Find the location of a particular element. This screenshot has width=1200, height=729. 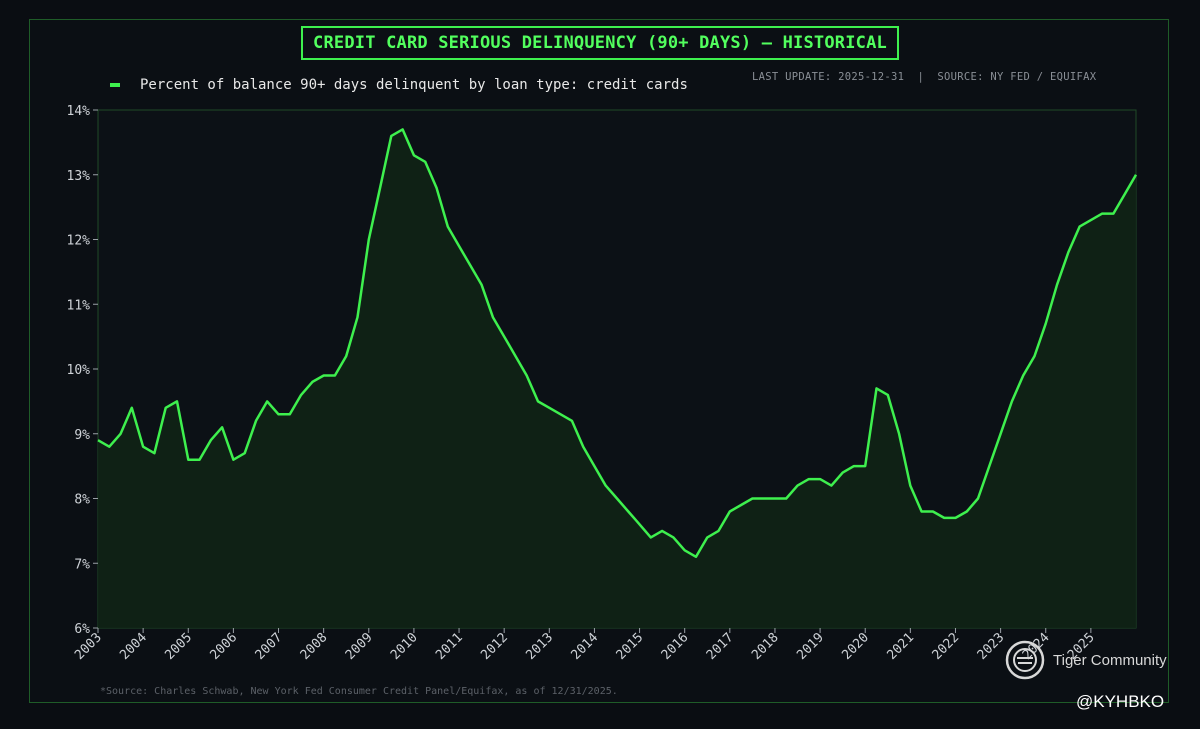

x-tick-label: 2023 is located at coordinates (991, 646).